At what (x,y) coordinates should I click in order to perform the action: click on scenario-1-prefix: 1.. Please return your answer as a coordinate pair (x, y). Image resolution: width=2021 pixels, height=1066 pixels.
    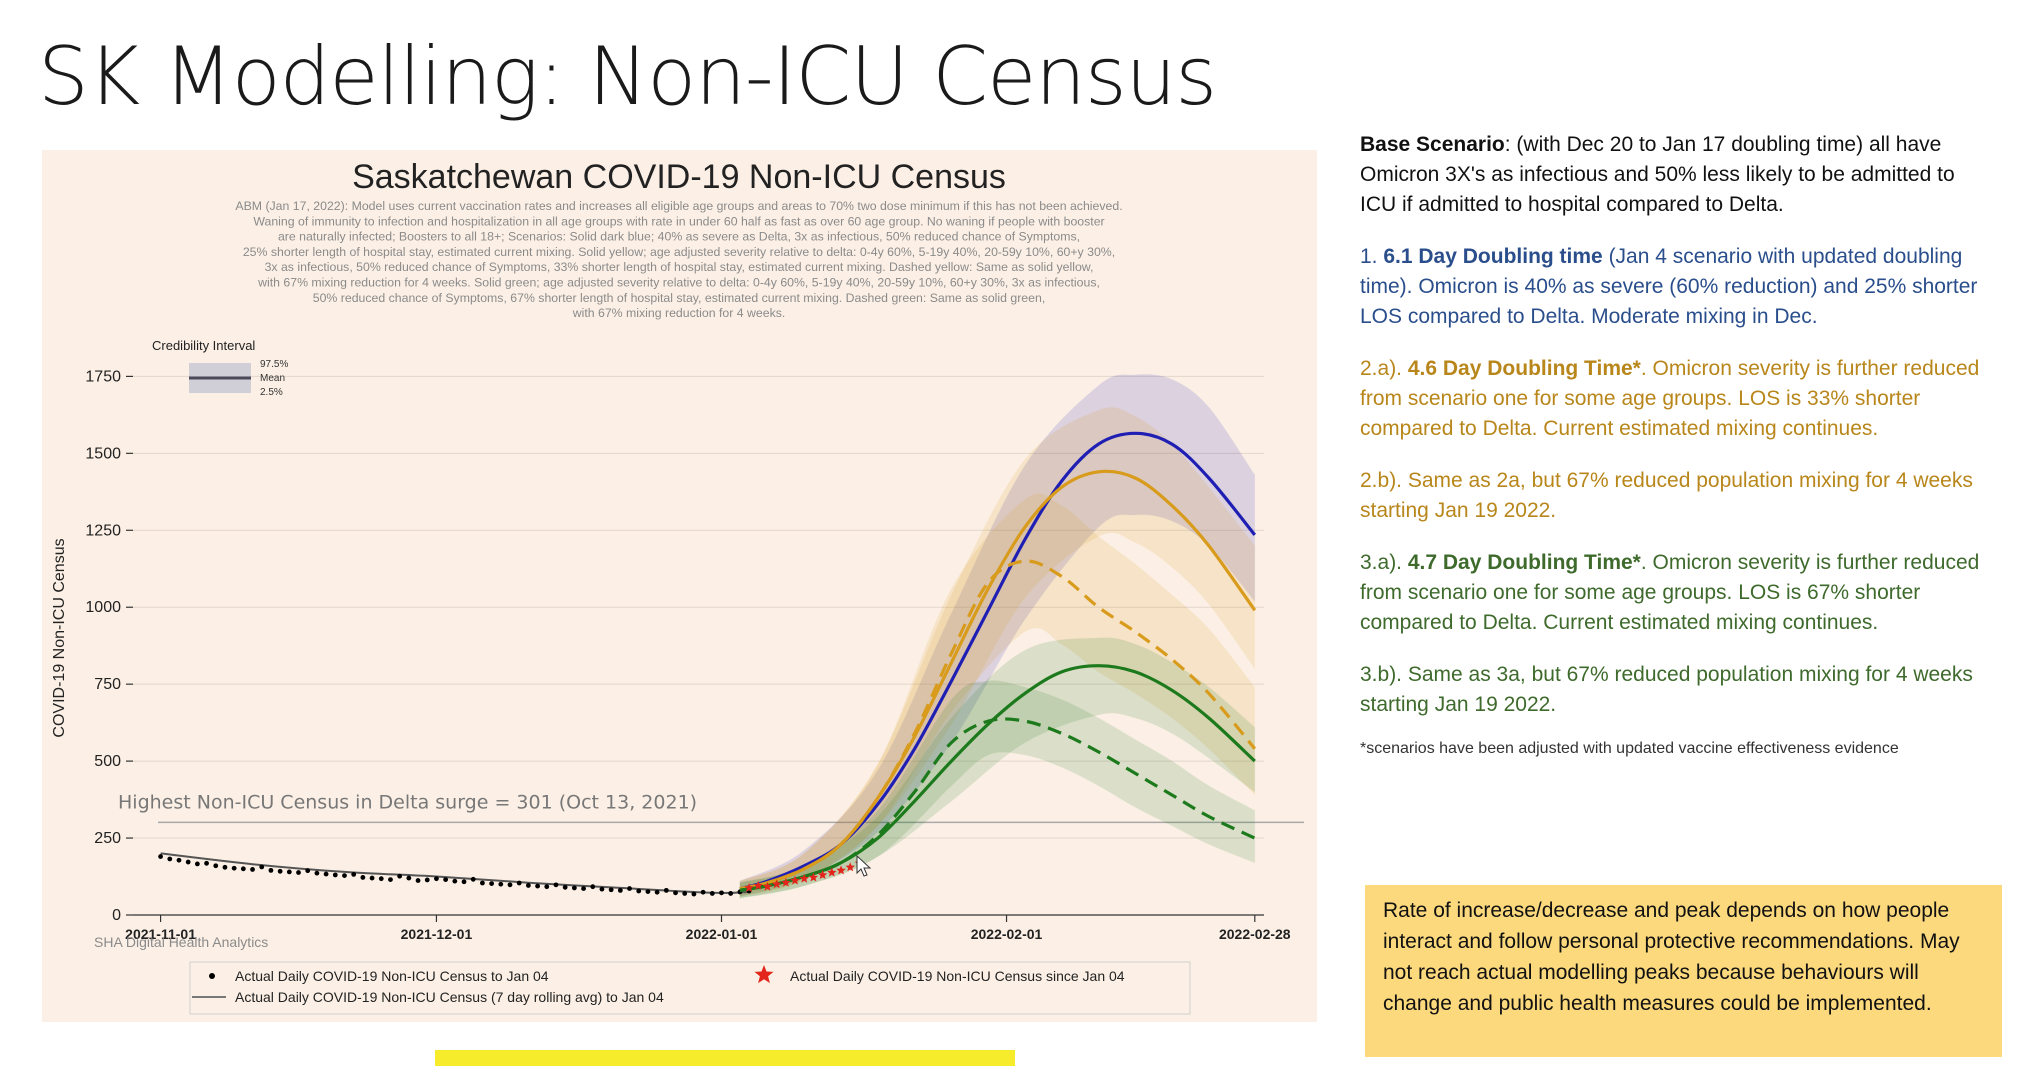
    Looking at the image, I should click on (1372, 256).